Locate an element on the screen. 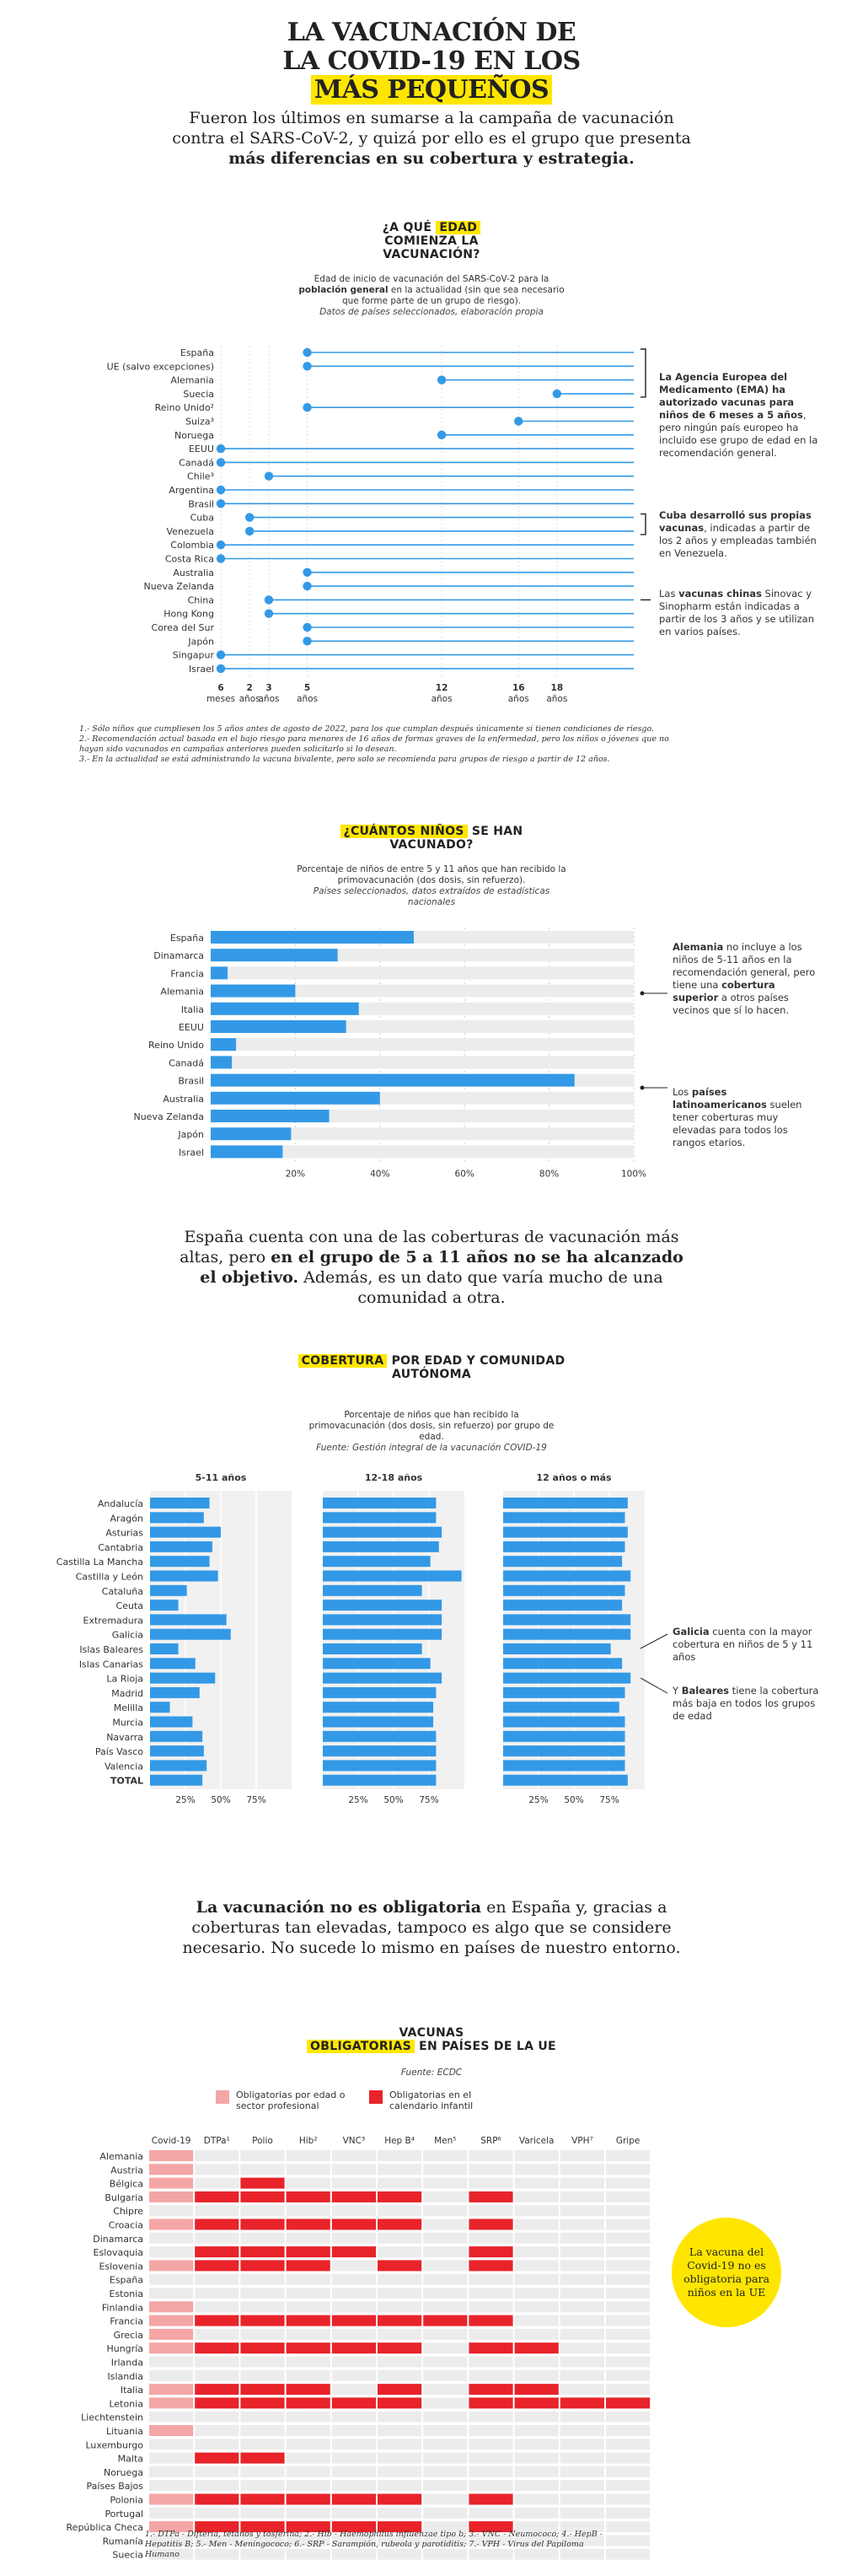 The image size is (863, 2576). region-label: Ceuta is located at coordinates (129, 1605).